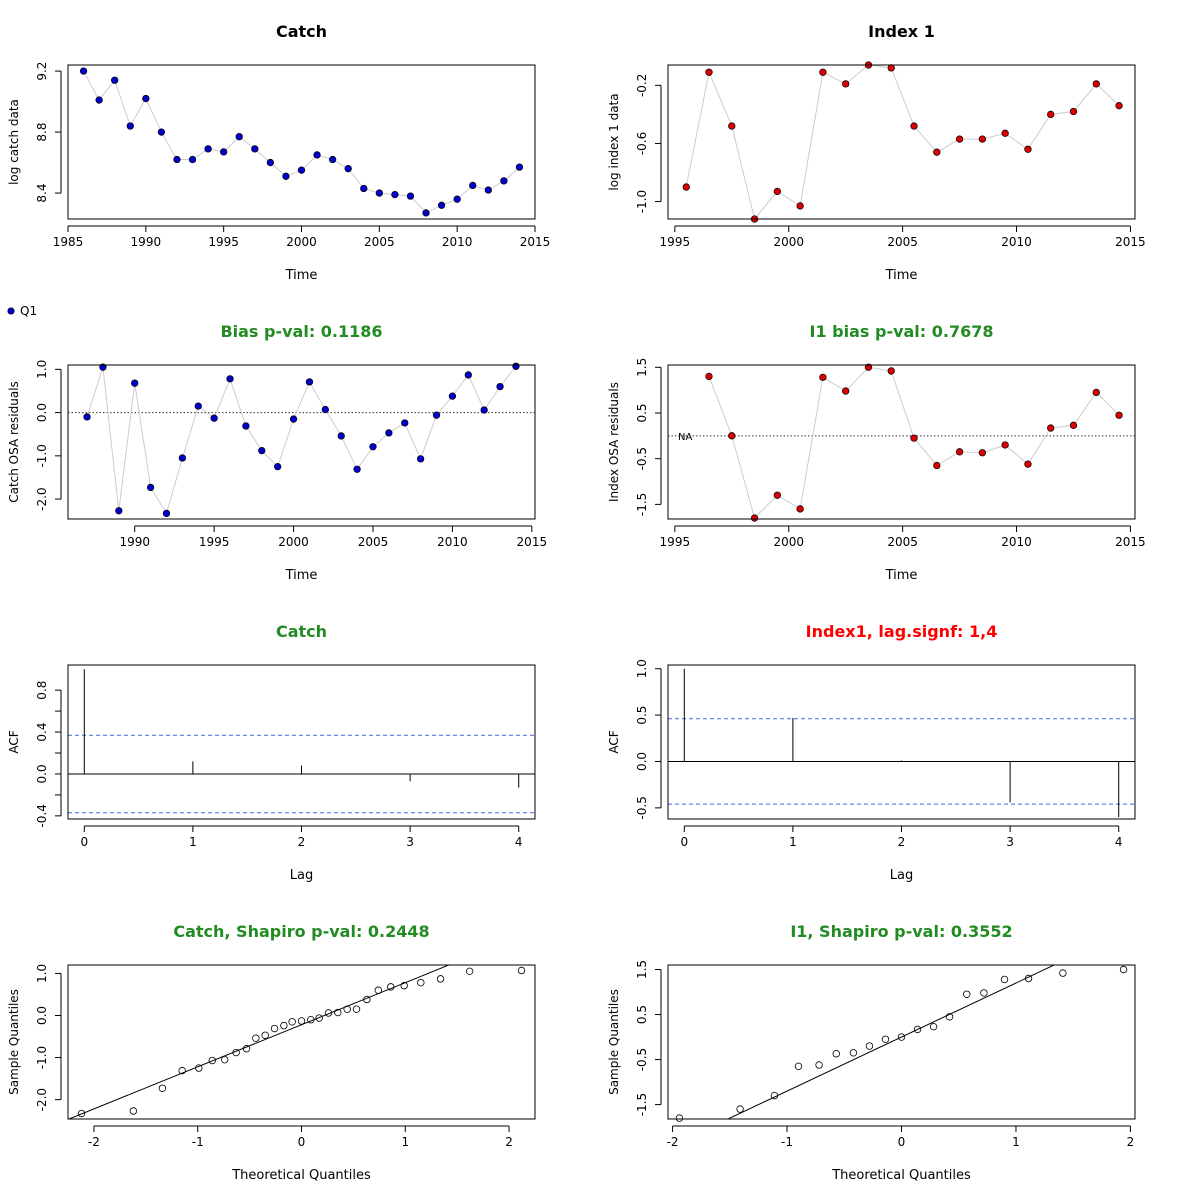 The image size is (1200, 1200). I want to click on y-tick-label: 0.0, so click(42, 773).